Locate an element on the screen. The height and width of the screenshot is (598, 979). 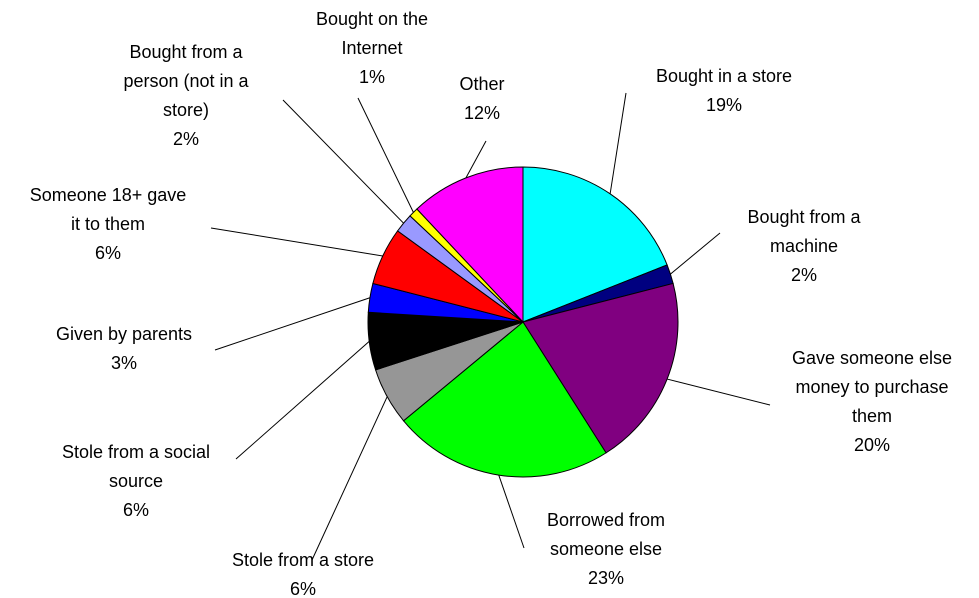
slice-label-bought-in-a-store: Bought in a store 19% is located at coordinates (724, 90).